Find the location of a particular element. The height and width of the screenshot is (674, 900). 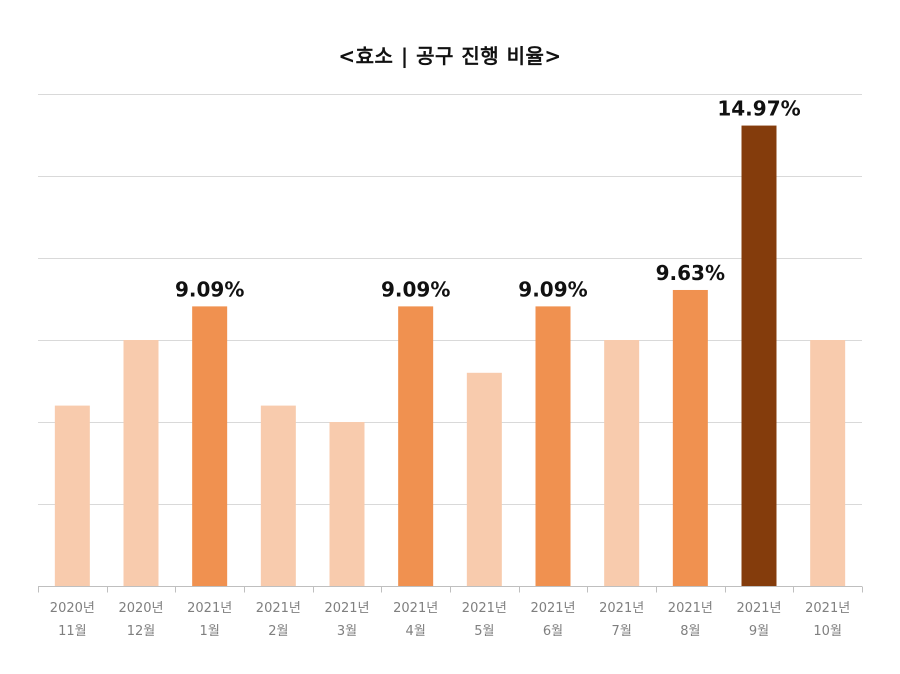

x-tick-label-8-0: 2021년 is located at coordinates (621, 608).